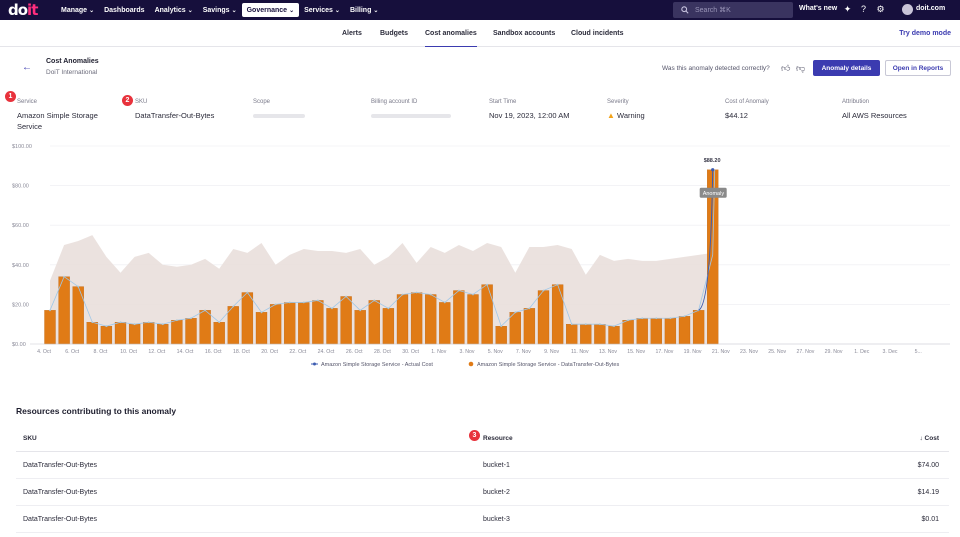 The width and height of the screenshot is (960, 537). I want to click on search-icon, so click(685, 10).